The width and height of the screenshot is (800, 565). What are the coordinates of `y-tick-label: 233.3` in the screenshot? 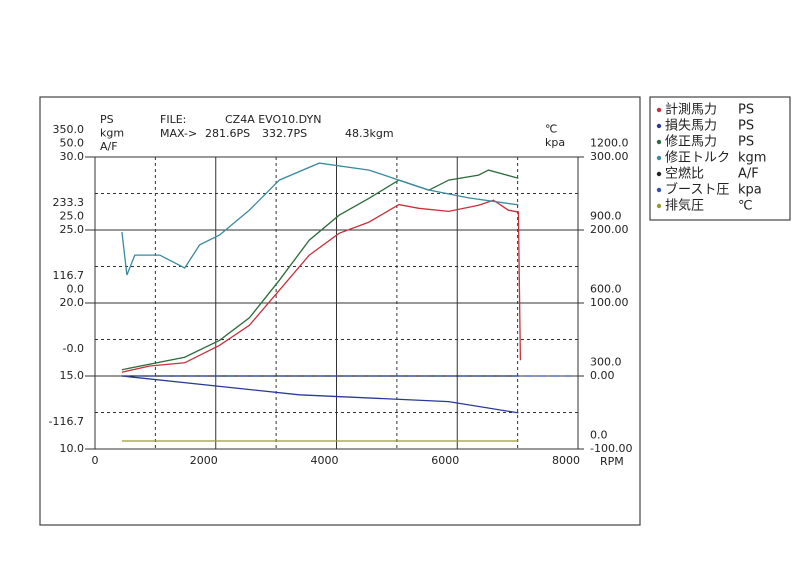 It's located at (69, 202).